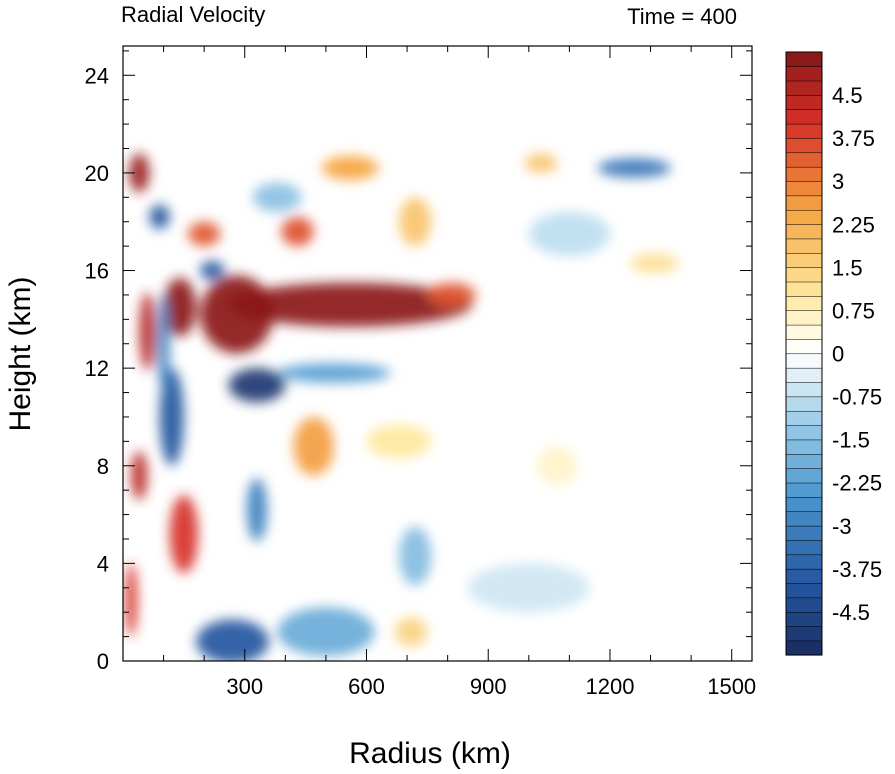 Image resolution: width=895 pixels, height=774 pixels. Describe the element at coordinates (97, 271) in the screenshot. I see `y-tick-label: 16` at that location.